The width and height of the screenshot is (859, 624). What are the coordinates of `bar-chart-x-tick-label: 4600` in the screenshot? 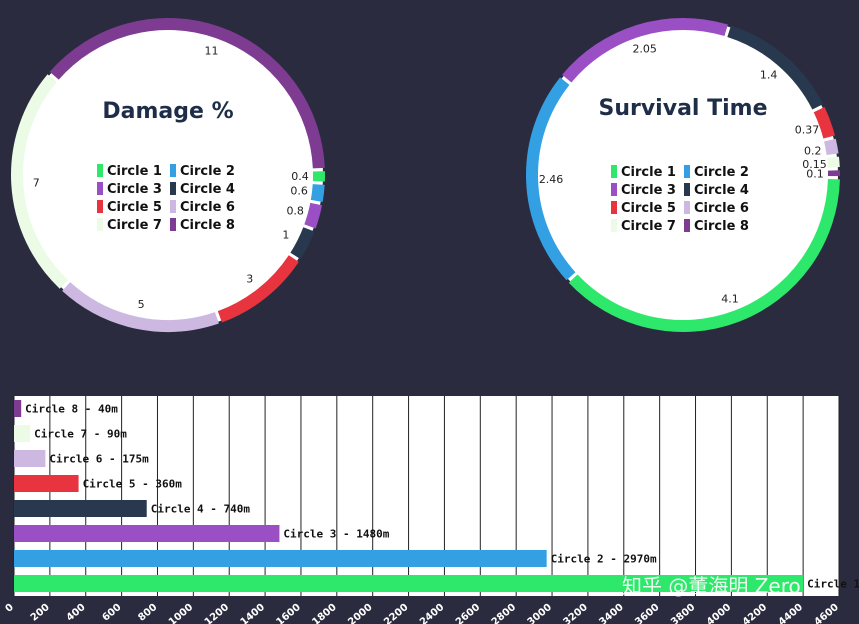 It's located at (827, 613).